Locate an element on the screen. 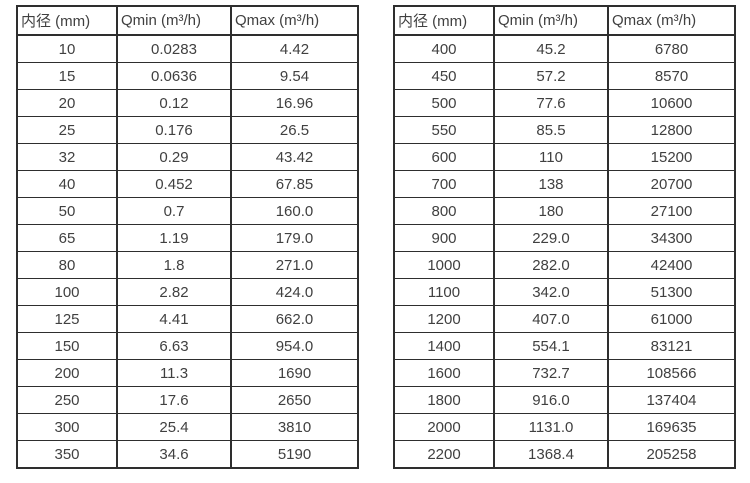 The image size is (750, 483). table-cell: 65 is located at coordinates (67, 238).